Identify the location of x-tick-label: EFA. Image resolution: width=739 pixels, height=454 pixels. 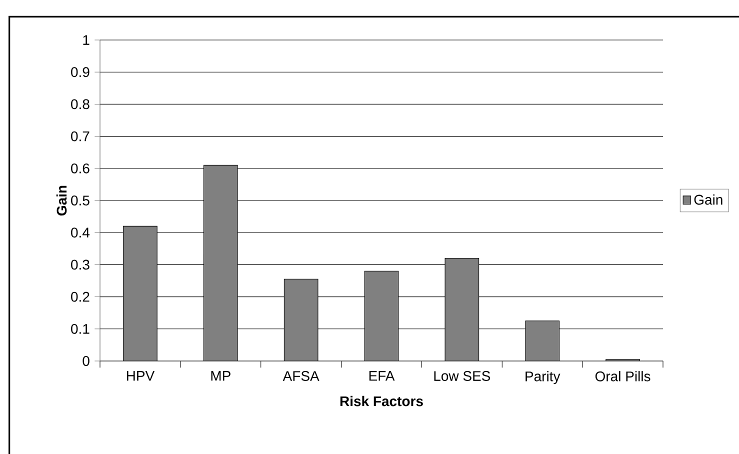
(382, 376).